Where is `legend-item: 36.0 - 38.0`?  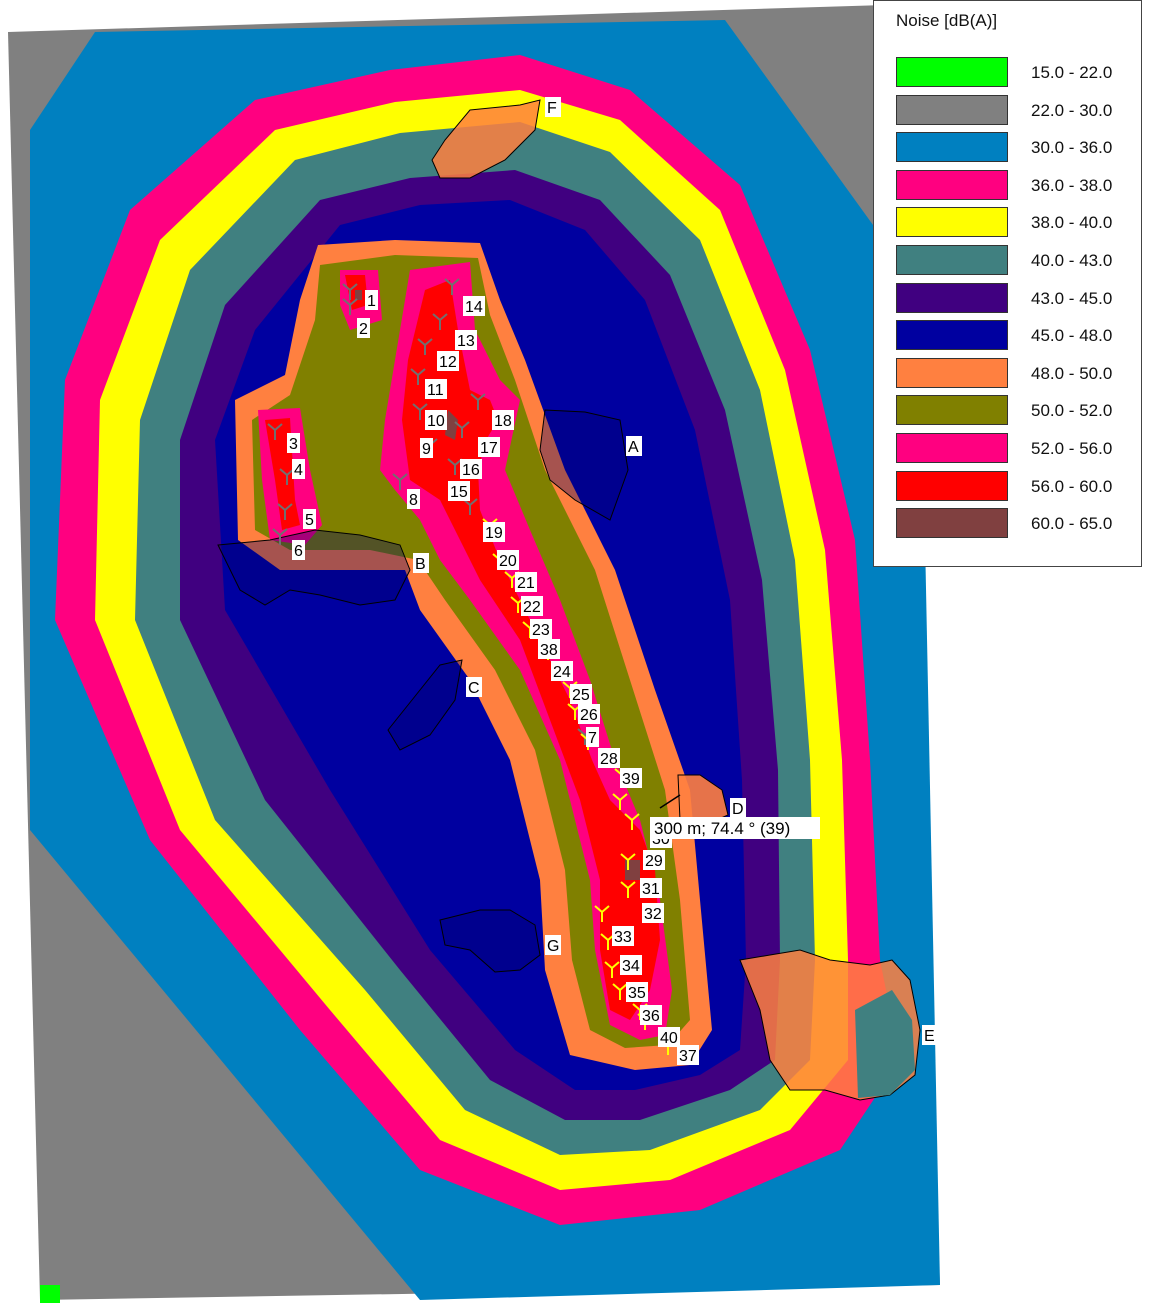 legend-item: 36.0 - 38.0 is located at coordinates (1016, 185).